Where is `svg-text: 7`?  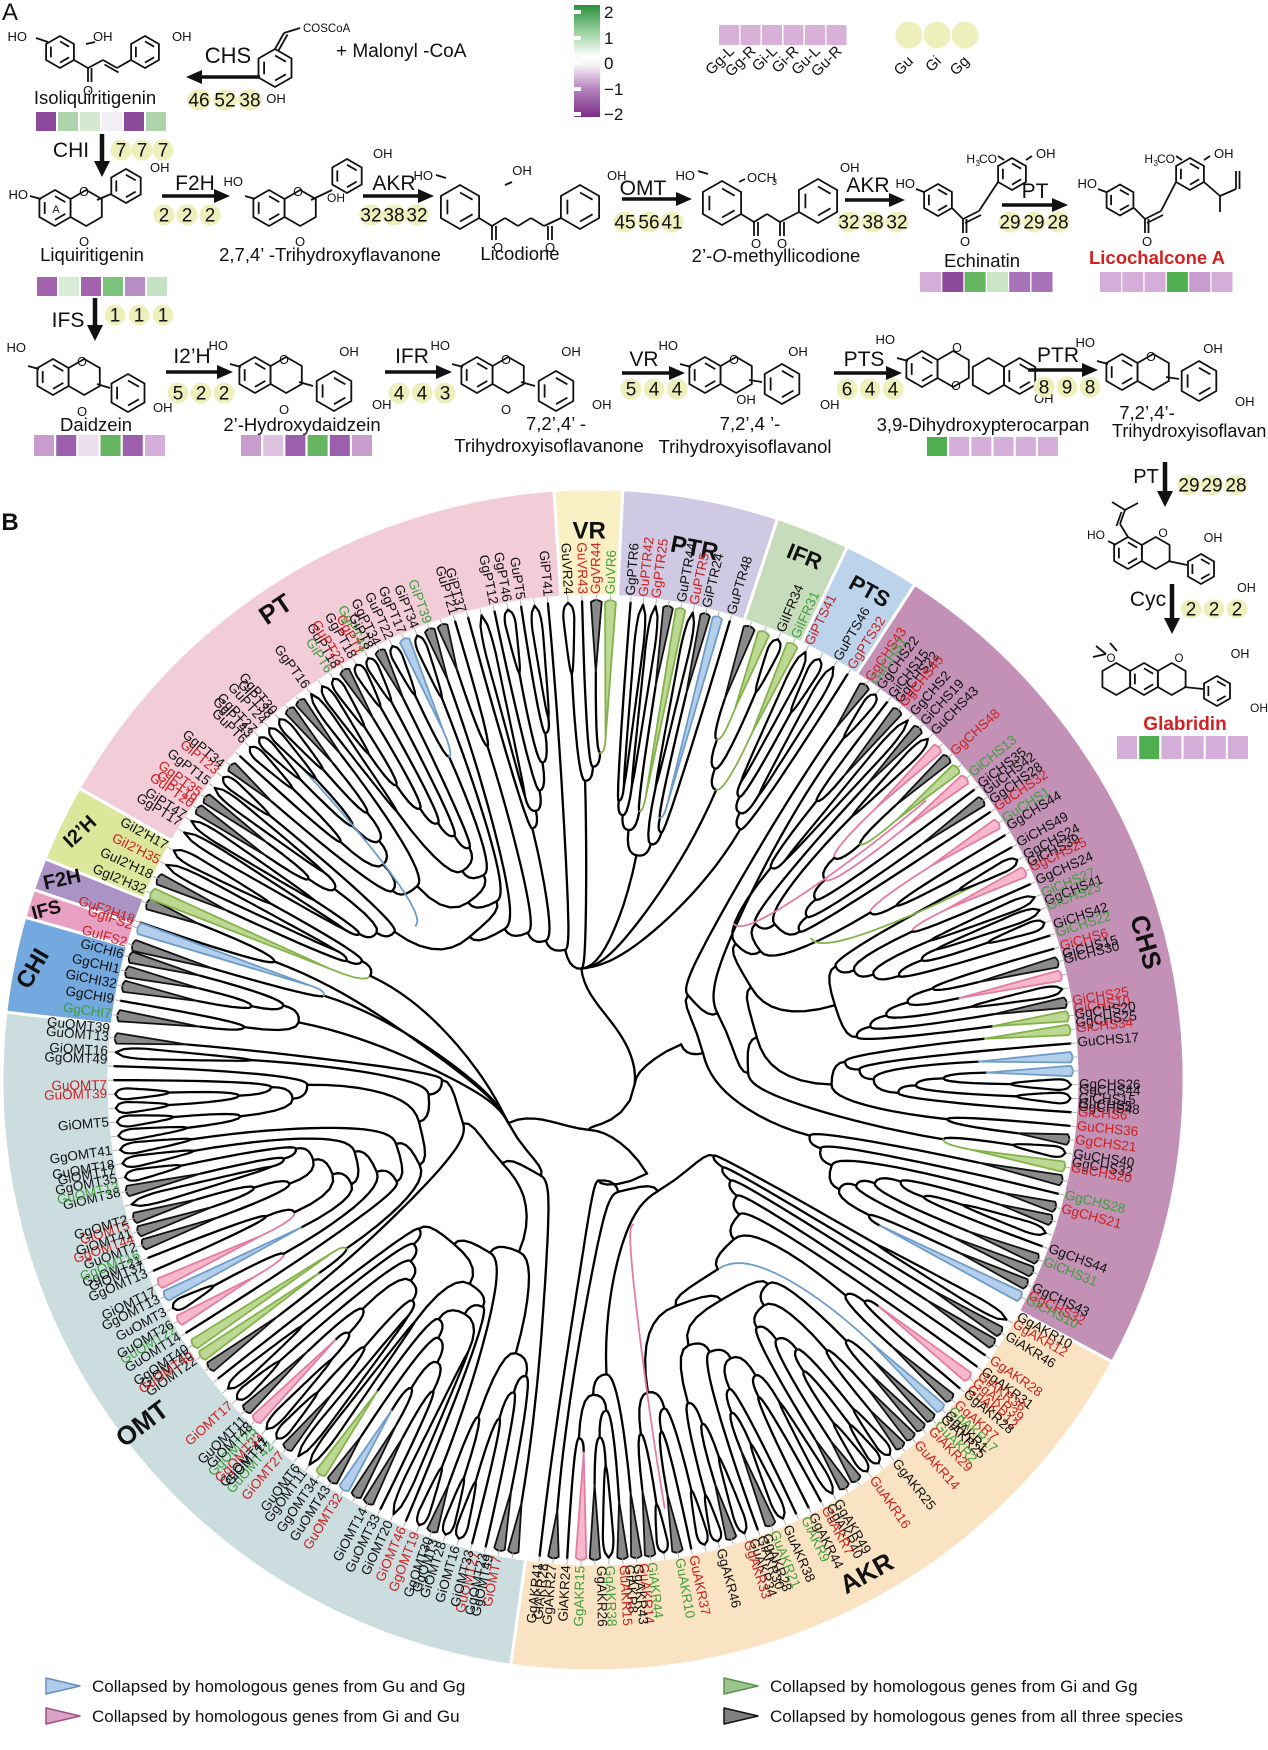
svg-text: 7 is located at coordinates (121, 151).